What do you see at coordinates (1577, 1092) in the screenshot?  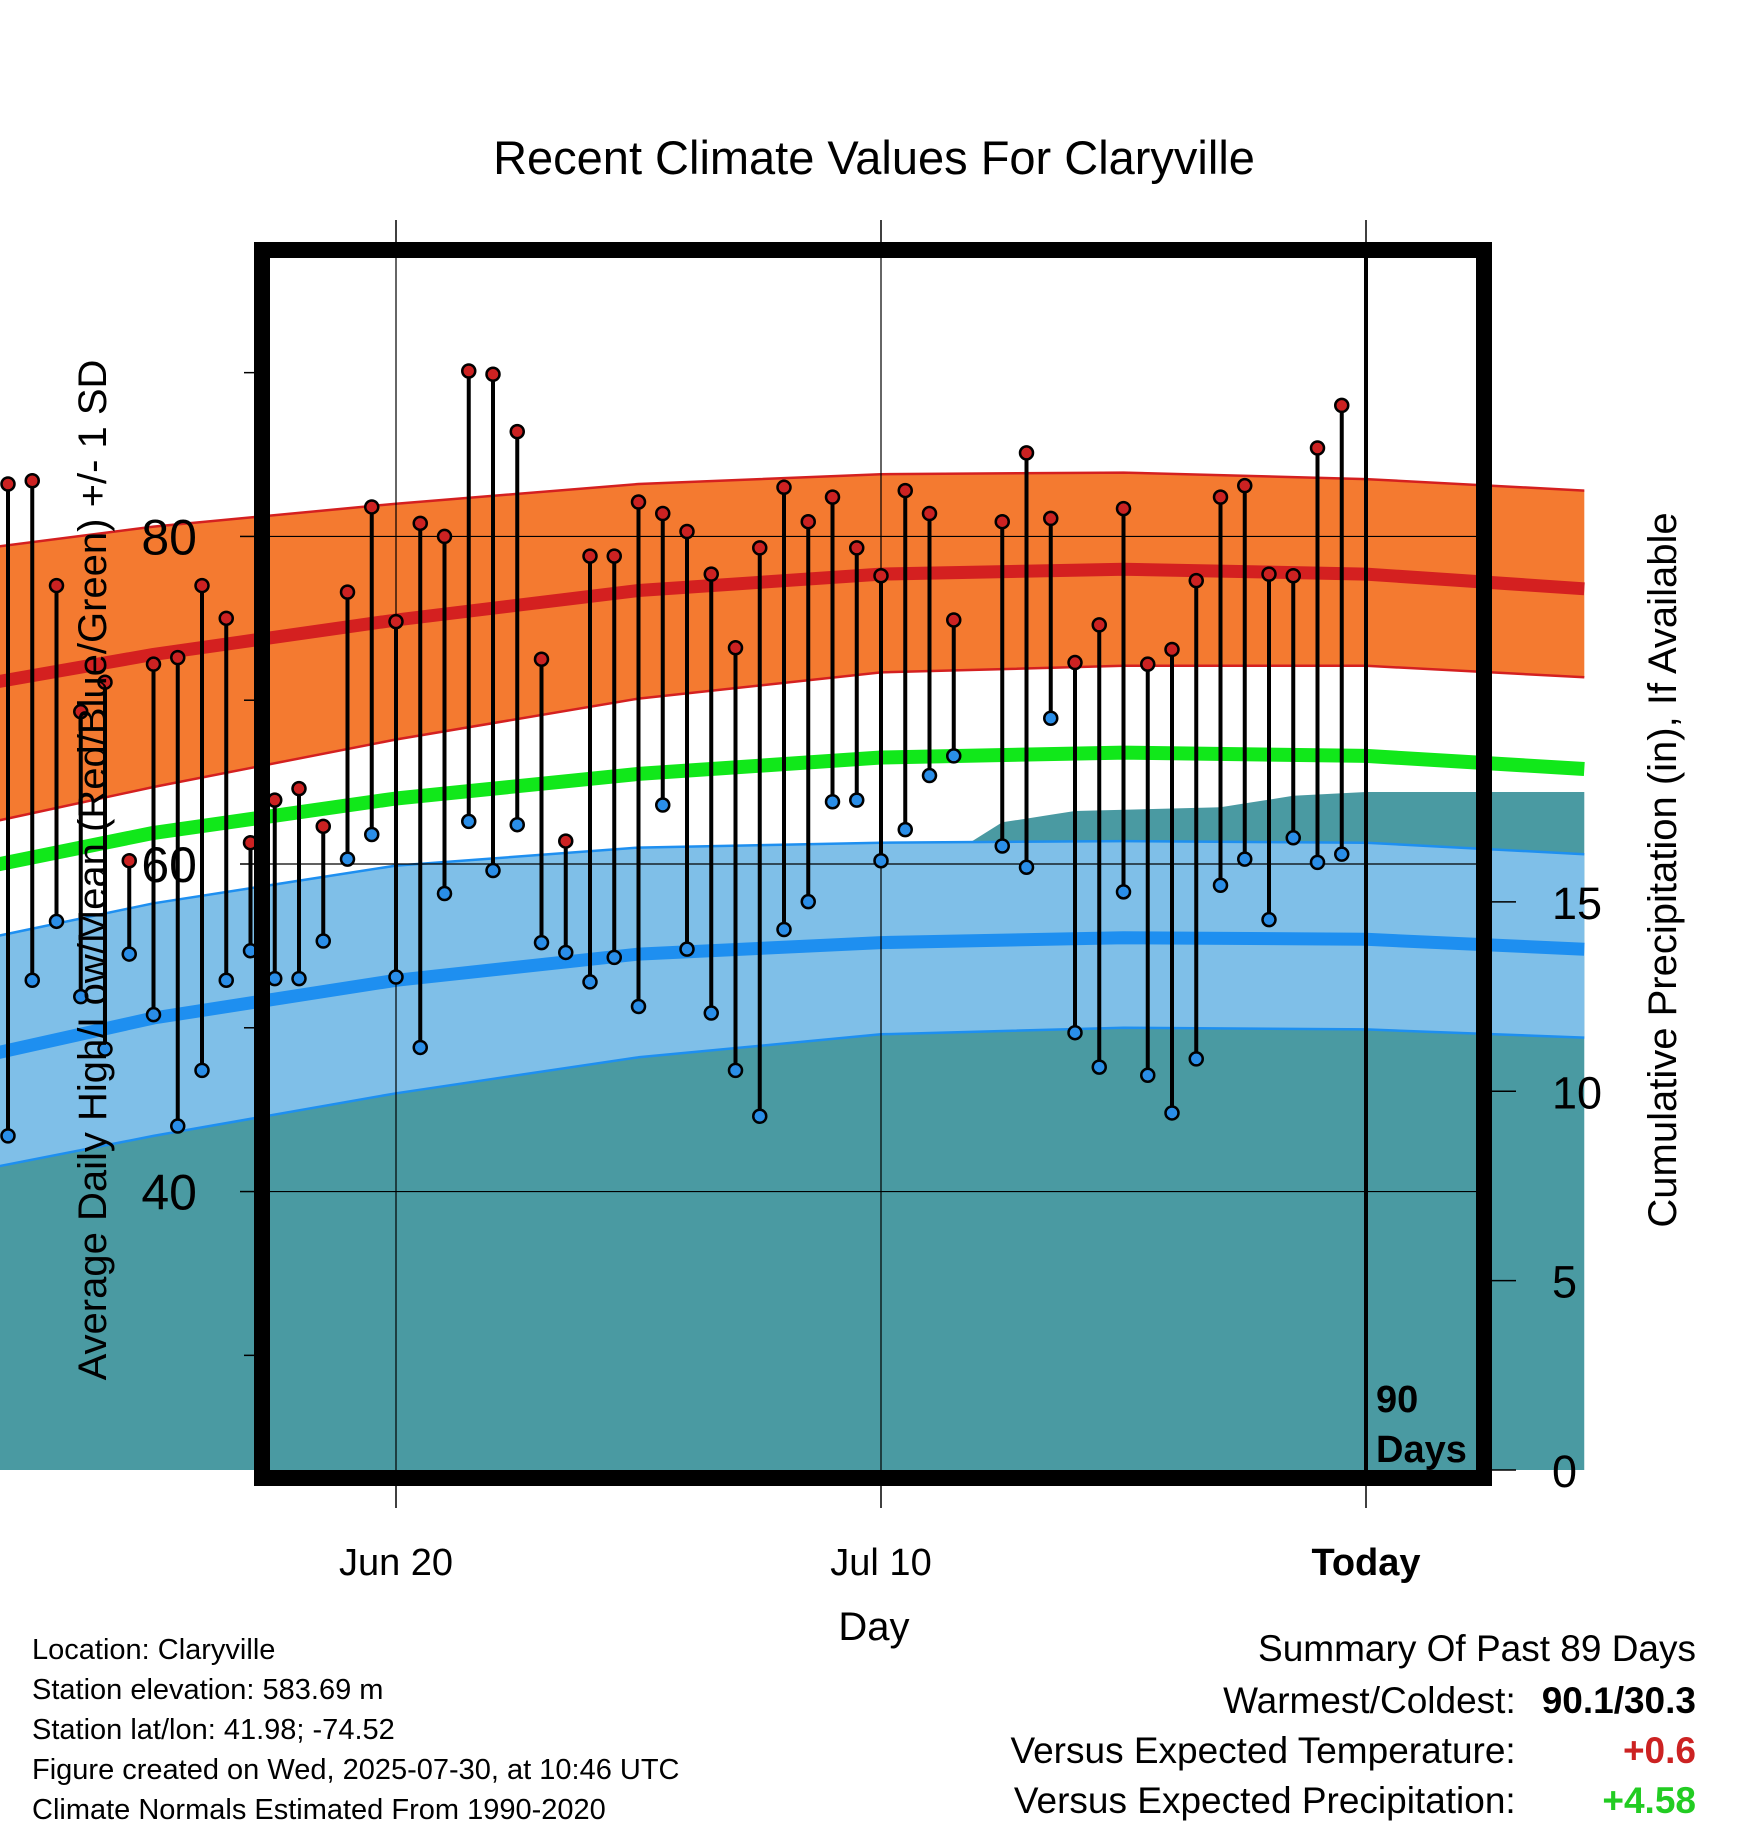 I see `y2-tick-label: 10` at bounding box center [1577, 1092].